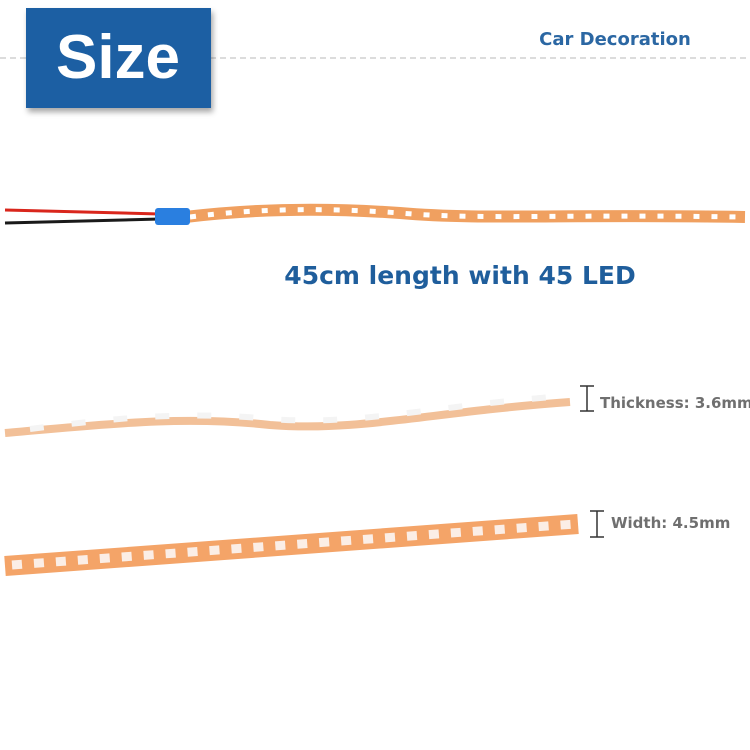  I want to click on badge-box, so click(118, 58).